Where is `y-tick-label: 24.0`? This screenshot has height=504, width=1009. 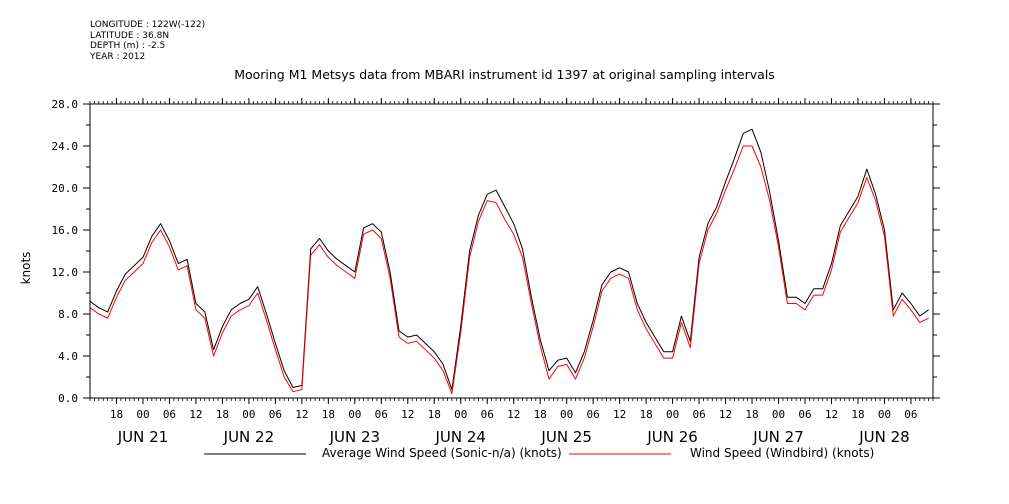
y-tick-label: 24.0 is located at coordinates (65, 146).